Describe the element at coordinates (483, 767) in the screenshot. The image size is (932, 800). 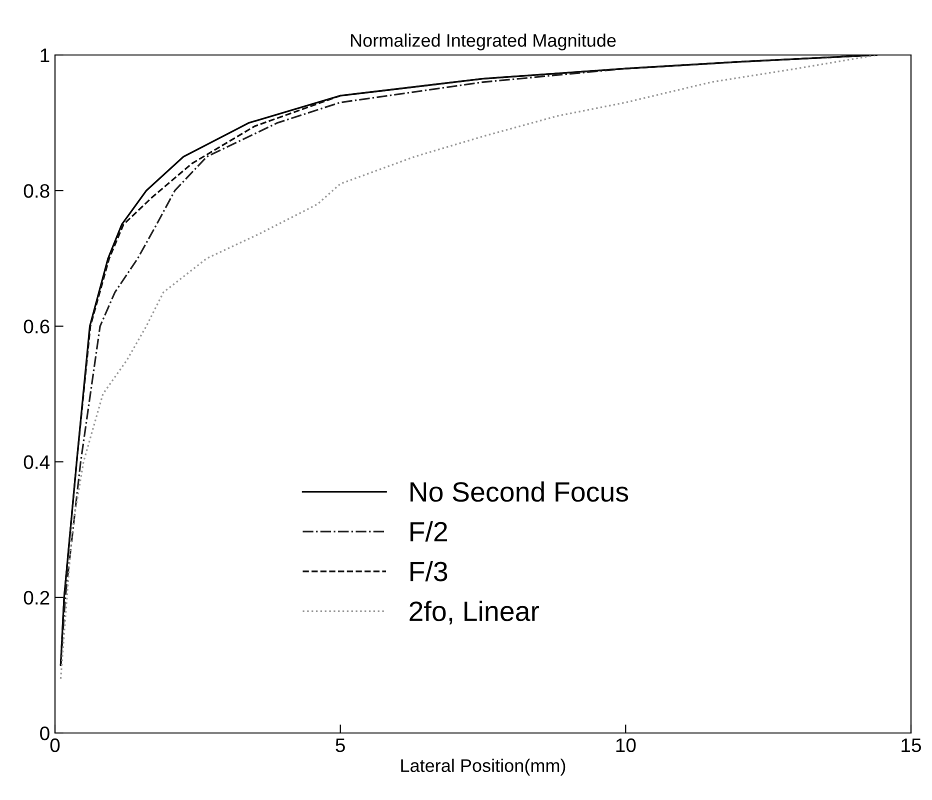
I see `x-axis-title: Lateral Position(mm)` at that location.